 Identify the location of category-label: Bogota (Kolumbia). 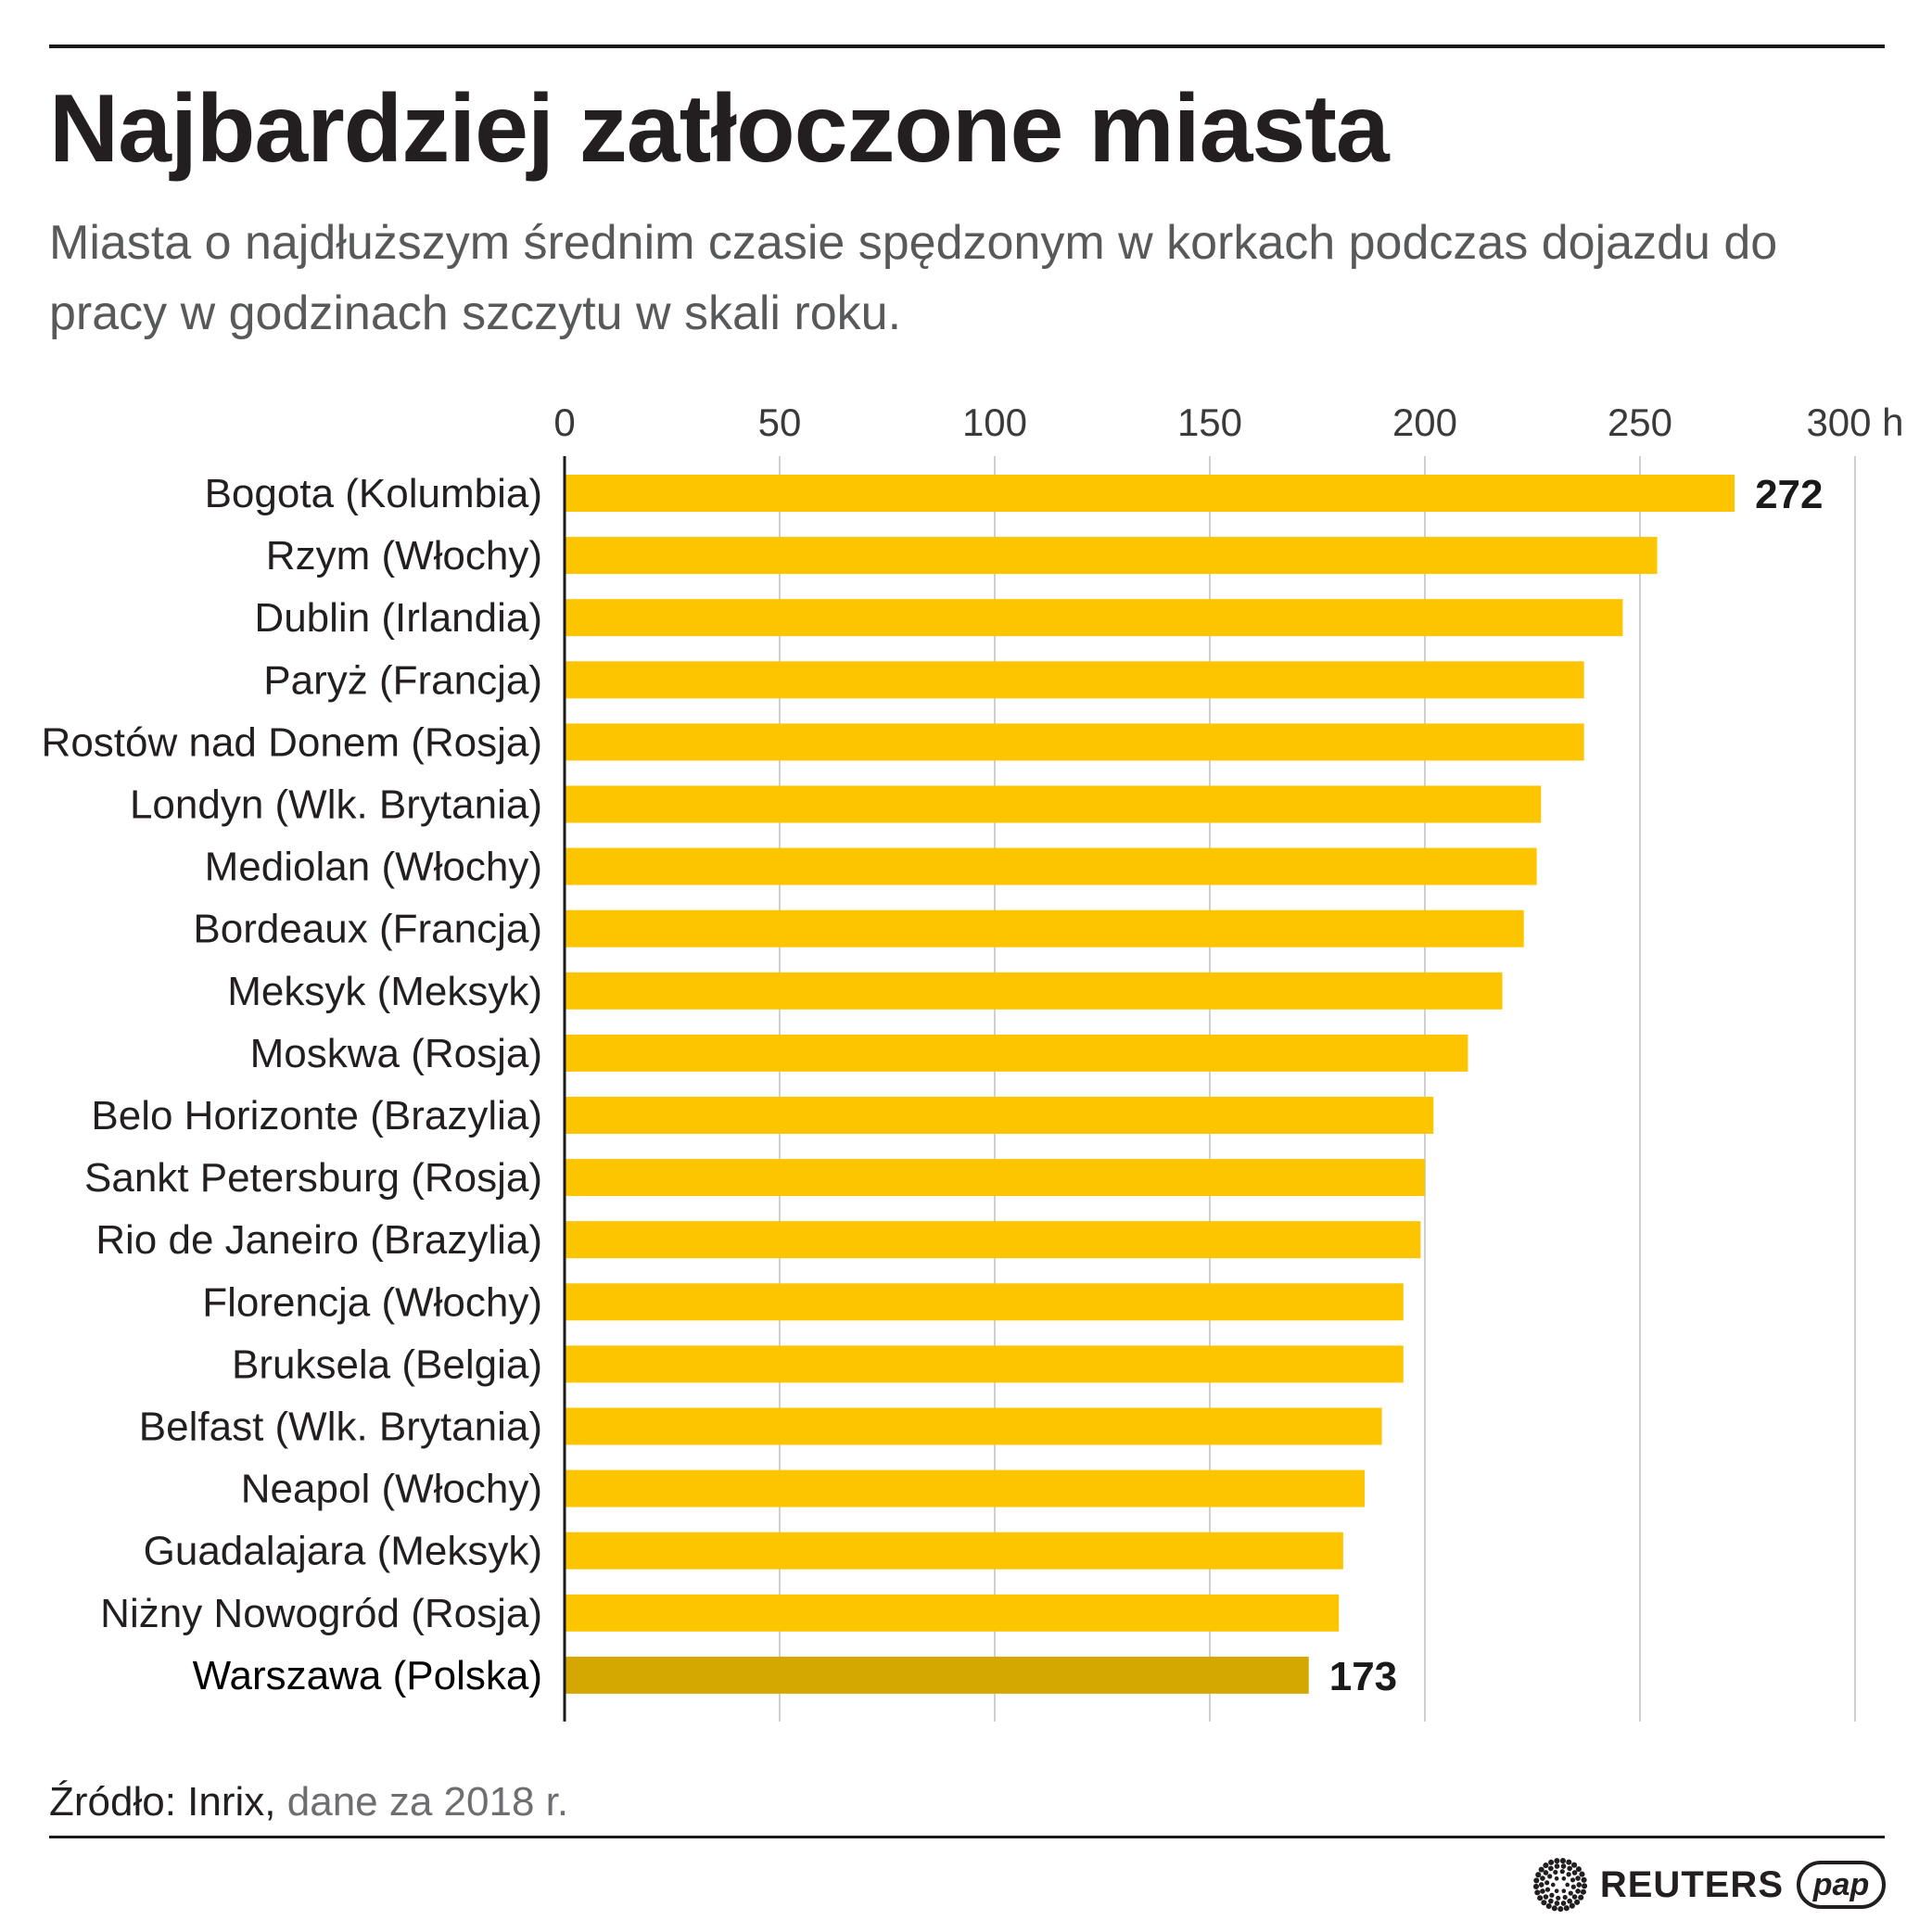
(373, 493).